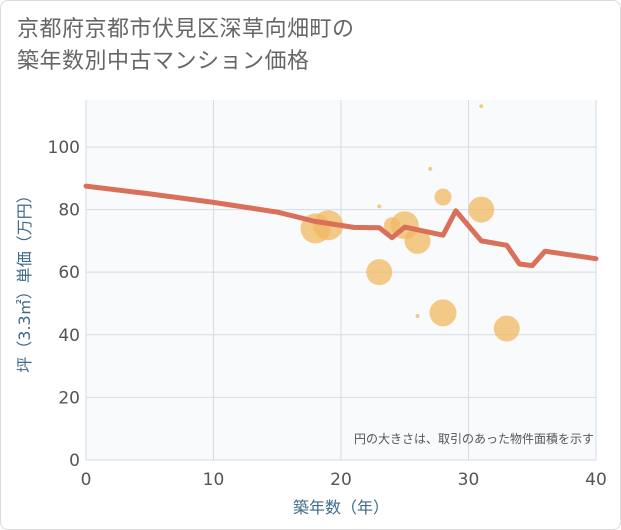  What do you see at coordinates (24, 279) in the screenshot?
I see `y-axis-label: 坪（3.3㎡）単価（万円）` at bounding box center [24, 279].